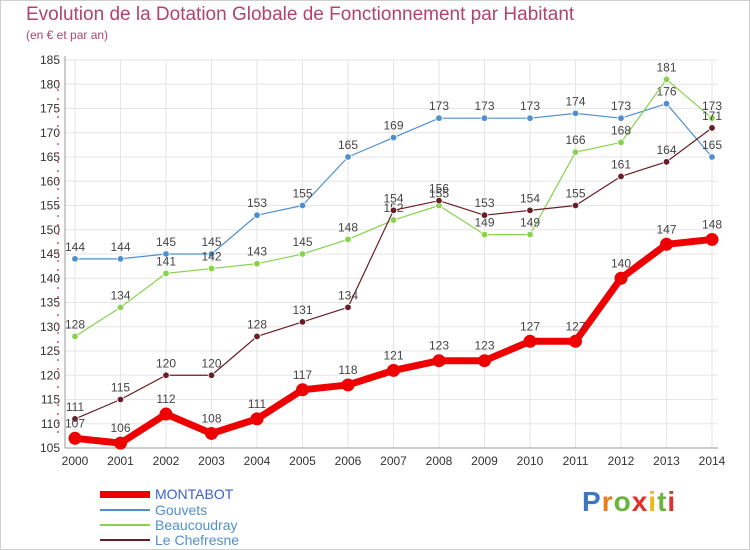 The height and width of the screenshot is (550, 750). What do you see at coordinates (50, 448) in the screenshot?
I see `y-tick-label: 105` at bounding box center [50, 448].